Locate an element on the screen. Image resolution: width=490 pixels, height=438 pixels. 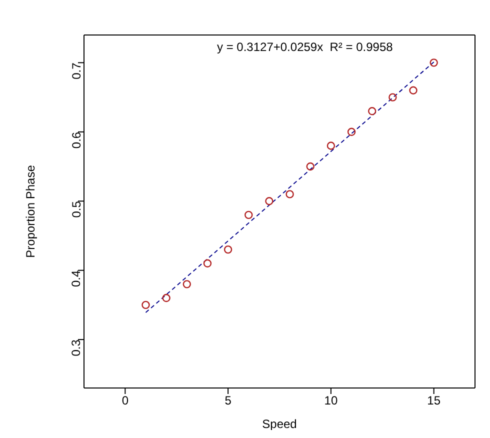
x-tick-label: 15 is located at coordinates (434, 401).